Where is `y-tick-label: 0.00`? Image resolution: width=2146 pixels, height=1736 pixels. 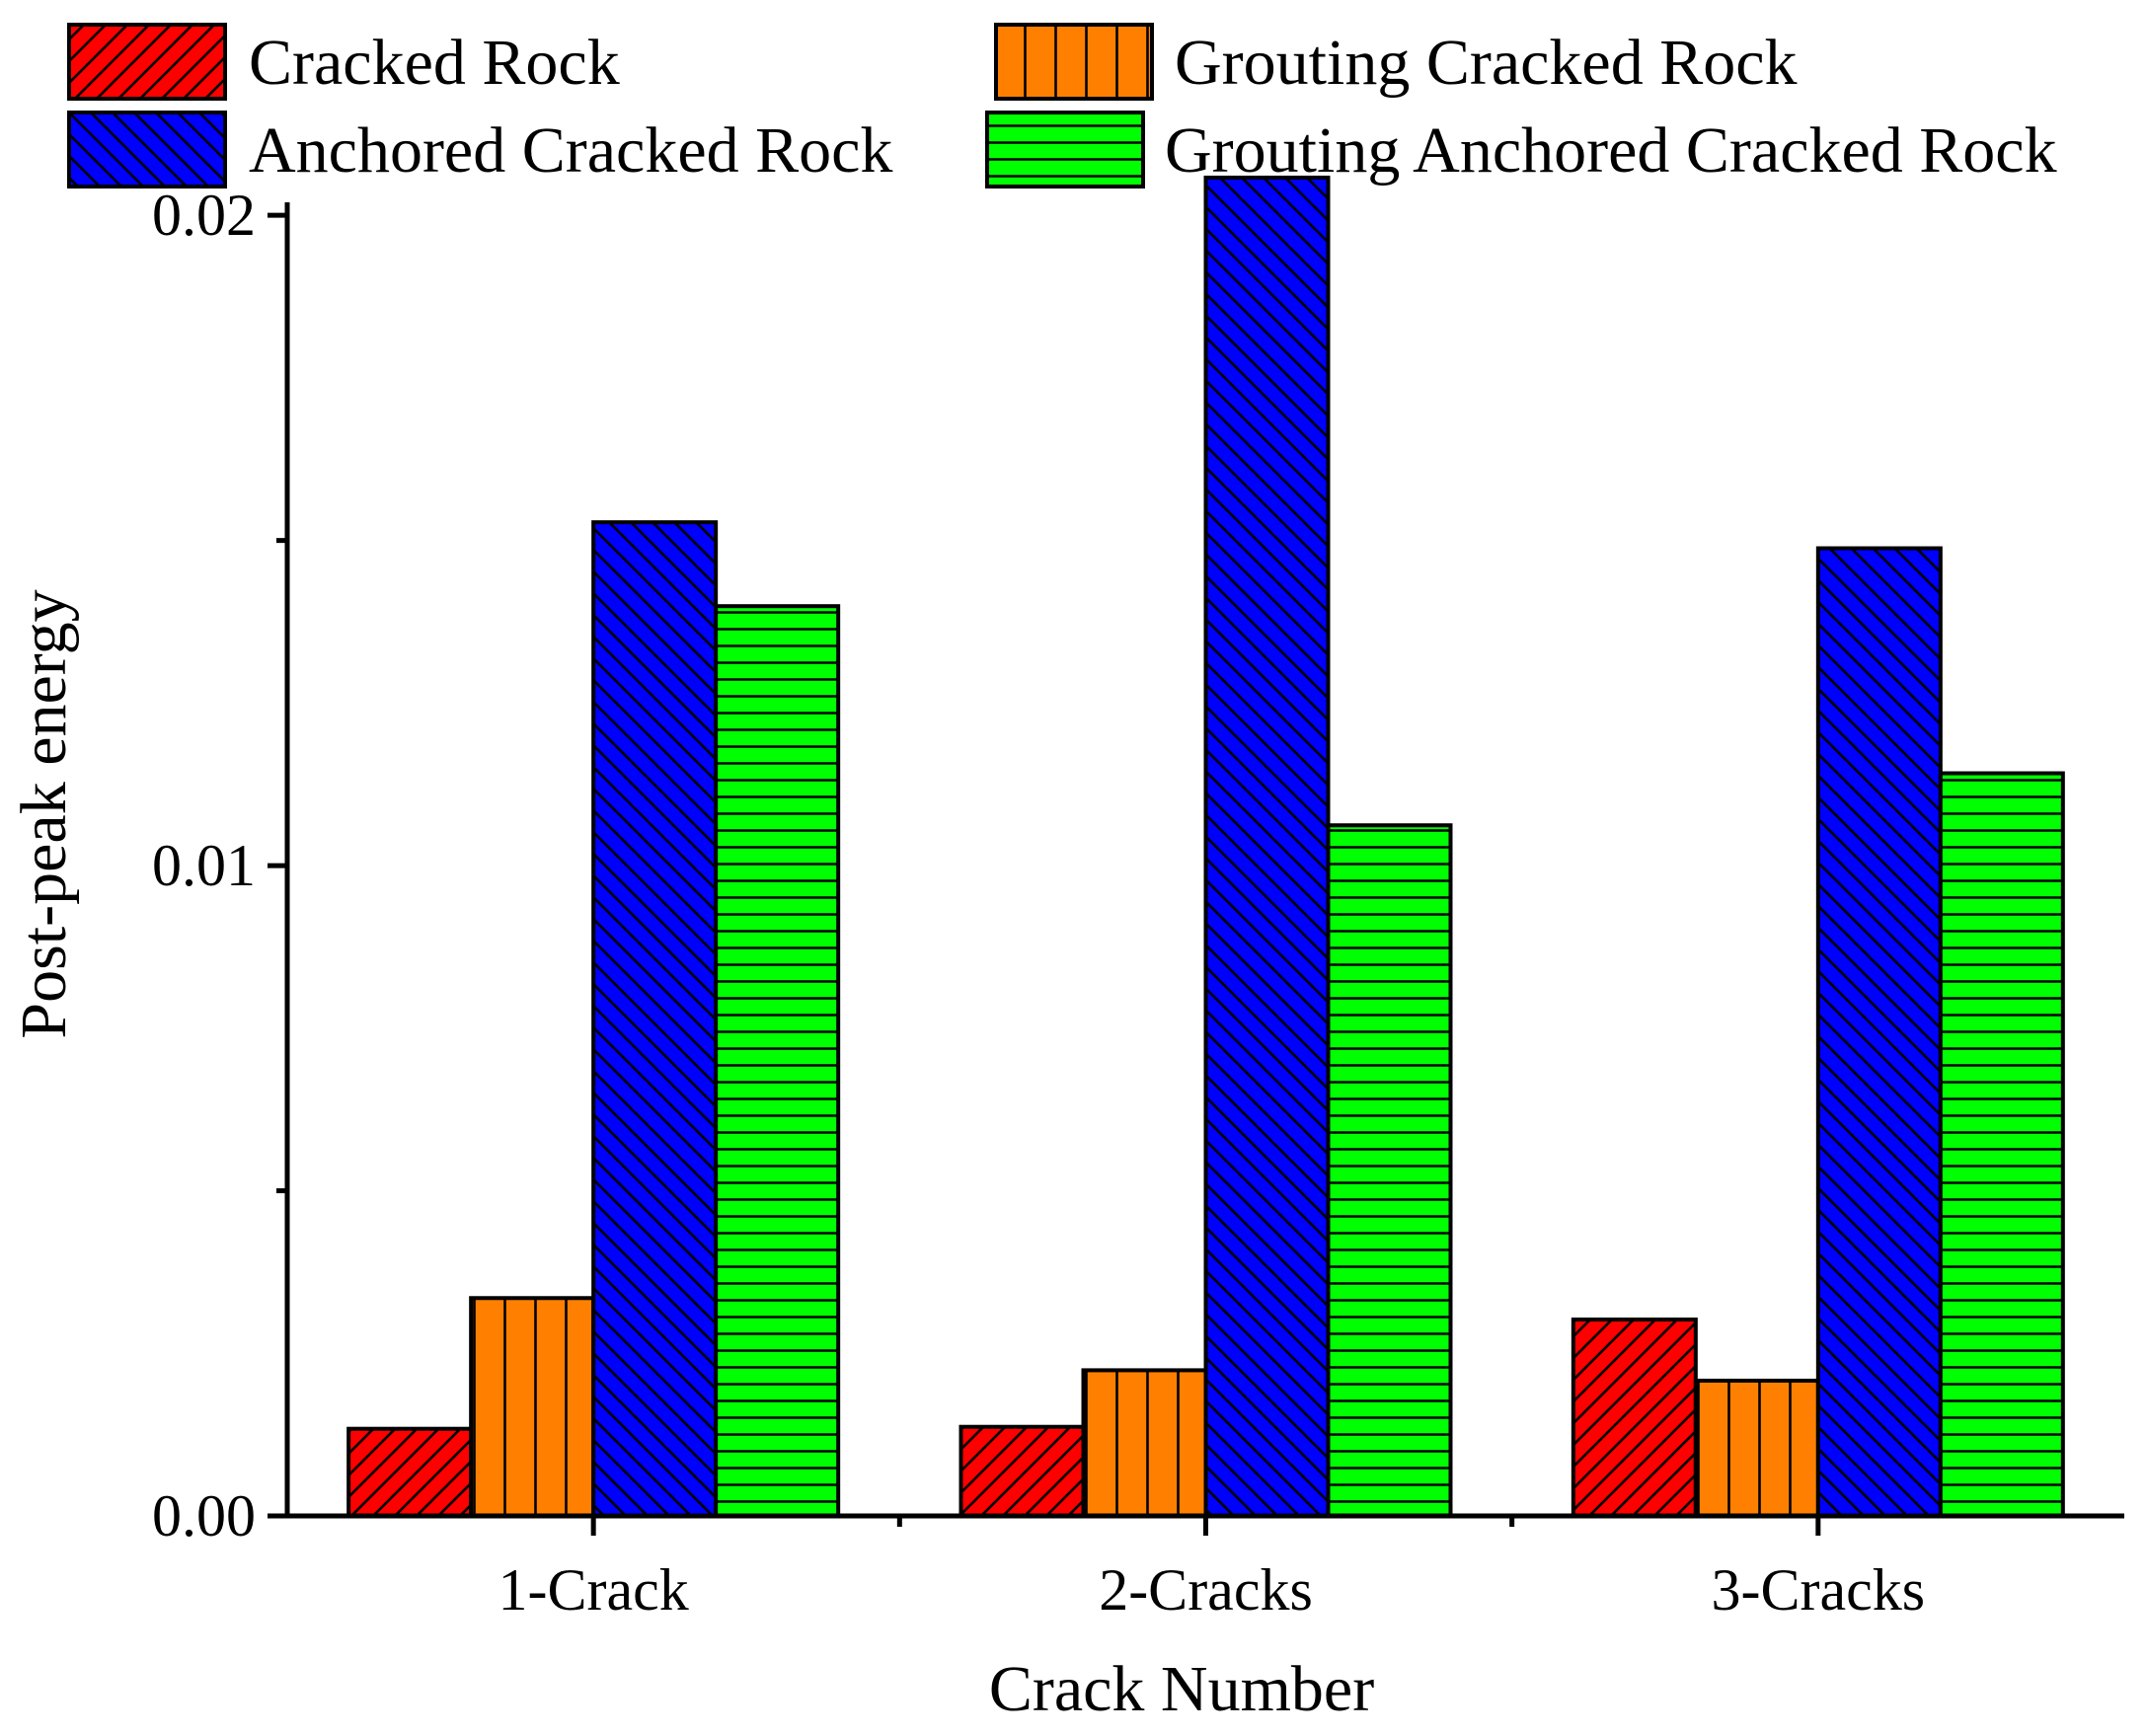 y-tick-label: 0.00 is located at coordinates (204, 1516).